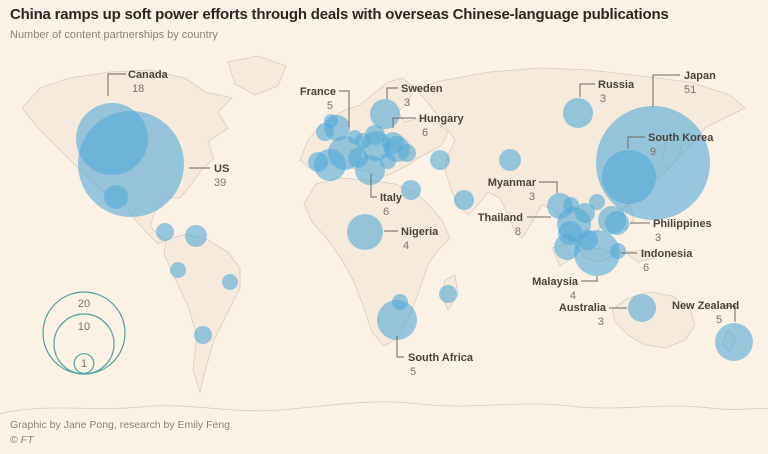 The width and height of the screenshot is (768, 454). I want to click on callout-sweden, so click(392, 93).